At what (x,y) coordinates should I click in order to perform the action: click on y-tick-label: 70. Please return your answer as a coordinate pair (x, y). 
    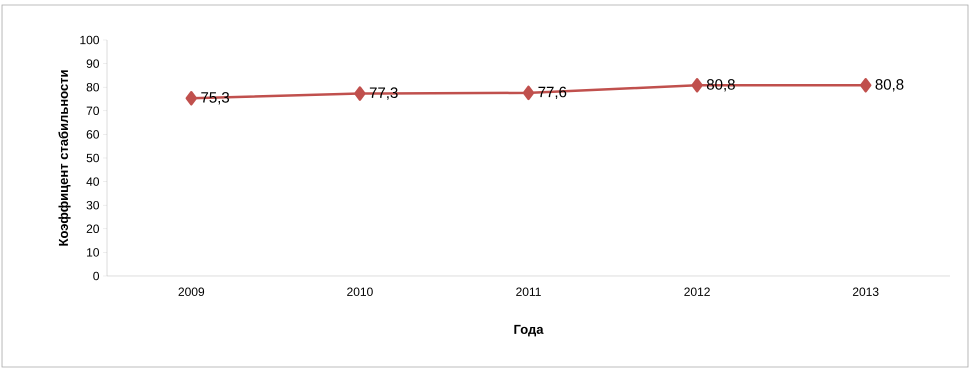
    Looking at the image, I should click on (93, 111).